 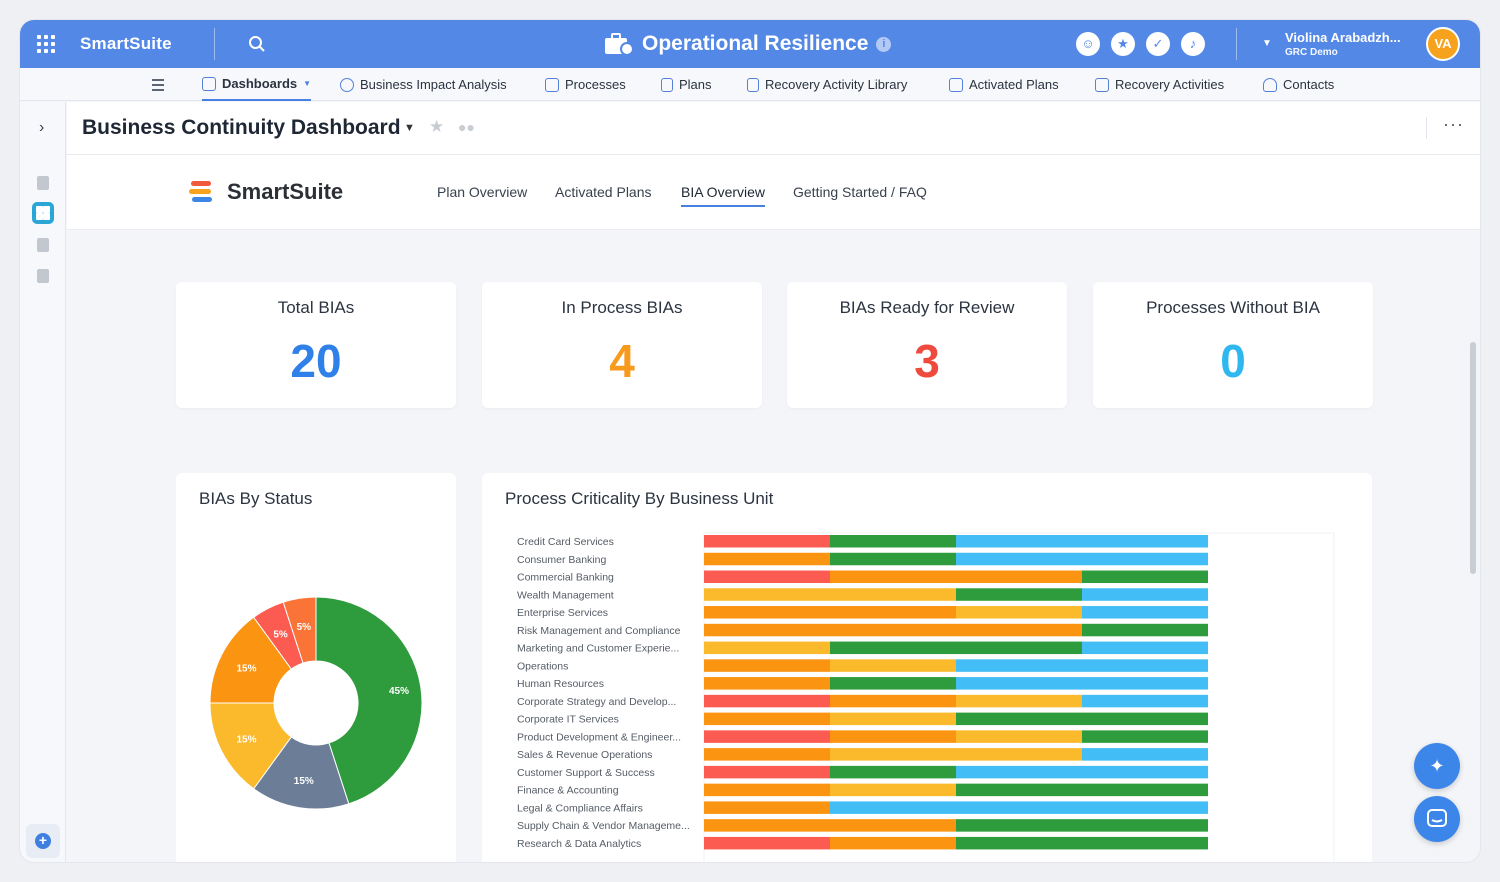 I want to click on kpi-processes-without-bia: Processes Without BIA 0, so click(x=1233, y=345).